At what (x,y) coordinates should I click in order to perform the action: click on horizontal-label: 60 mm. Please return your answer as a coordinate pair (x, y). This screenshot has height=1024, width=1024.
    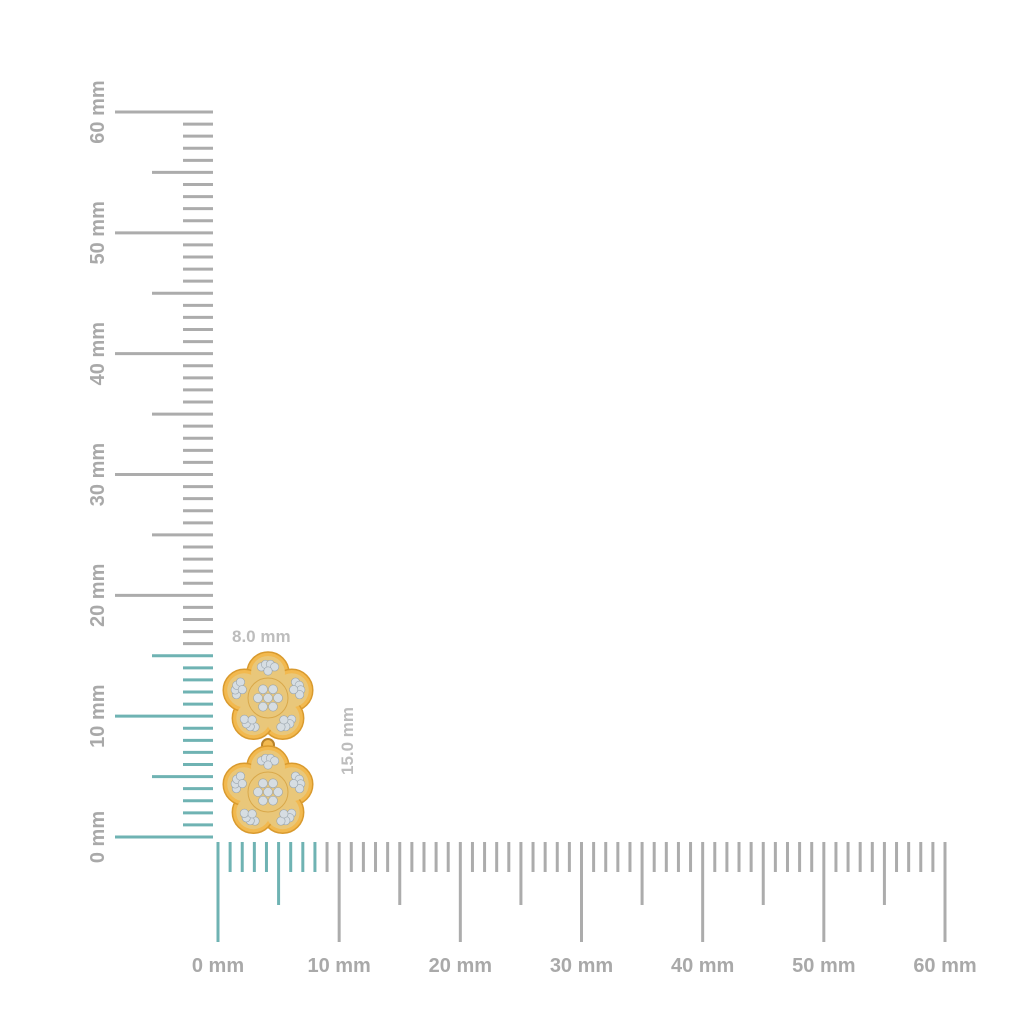
    Looking at the image, I should click on (944, 966).